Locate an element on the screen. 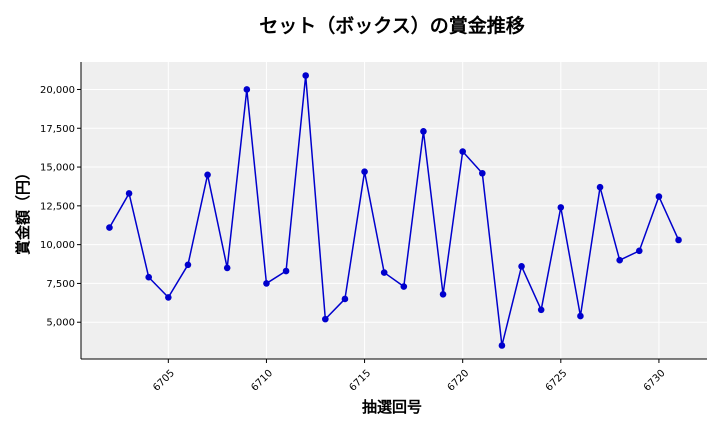 This screenshot has width=720, height=432. chart-title: セット（ボックス）の賞金推移 is located at coordinates (391, 25).